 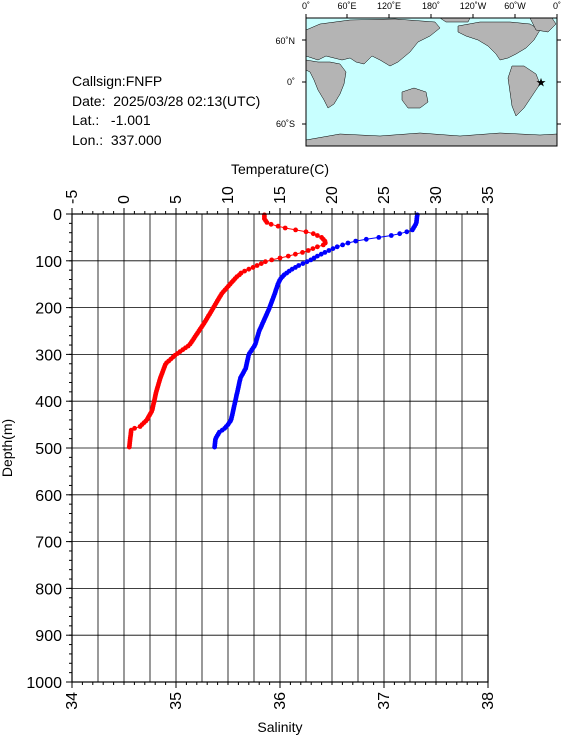 I want to click on temperature-tick-label: 15, so click(x=280, y=195).